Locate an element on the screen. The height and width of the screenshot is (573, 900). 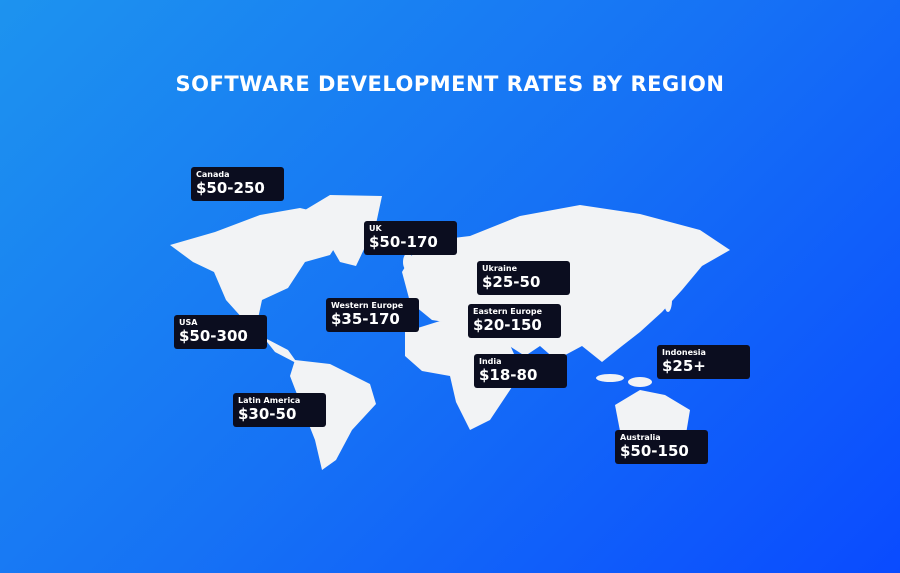
rate-label: Eastern Europe $20-150 is located at coordinates (514, 321).